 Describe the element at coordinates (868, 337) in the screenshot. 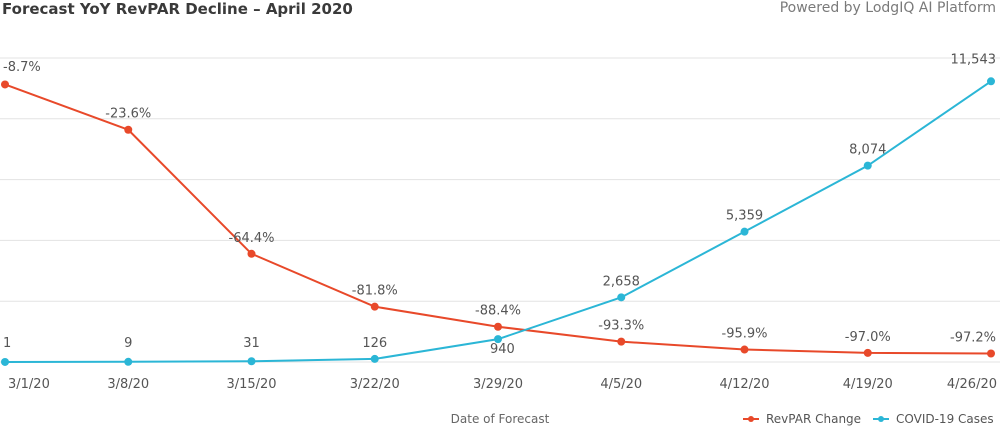

I see `revpar-data-label: -97.0%` at that location.